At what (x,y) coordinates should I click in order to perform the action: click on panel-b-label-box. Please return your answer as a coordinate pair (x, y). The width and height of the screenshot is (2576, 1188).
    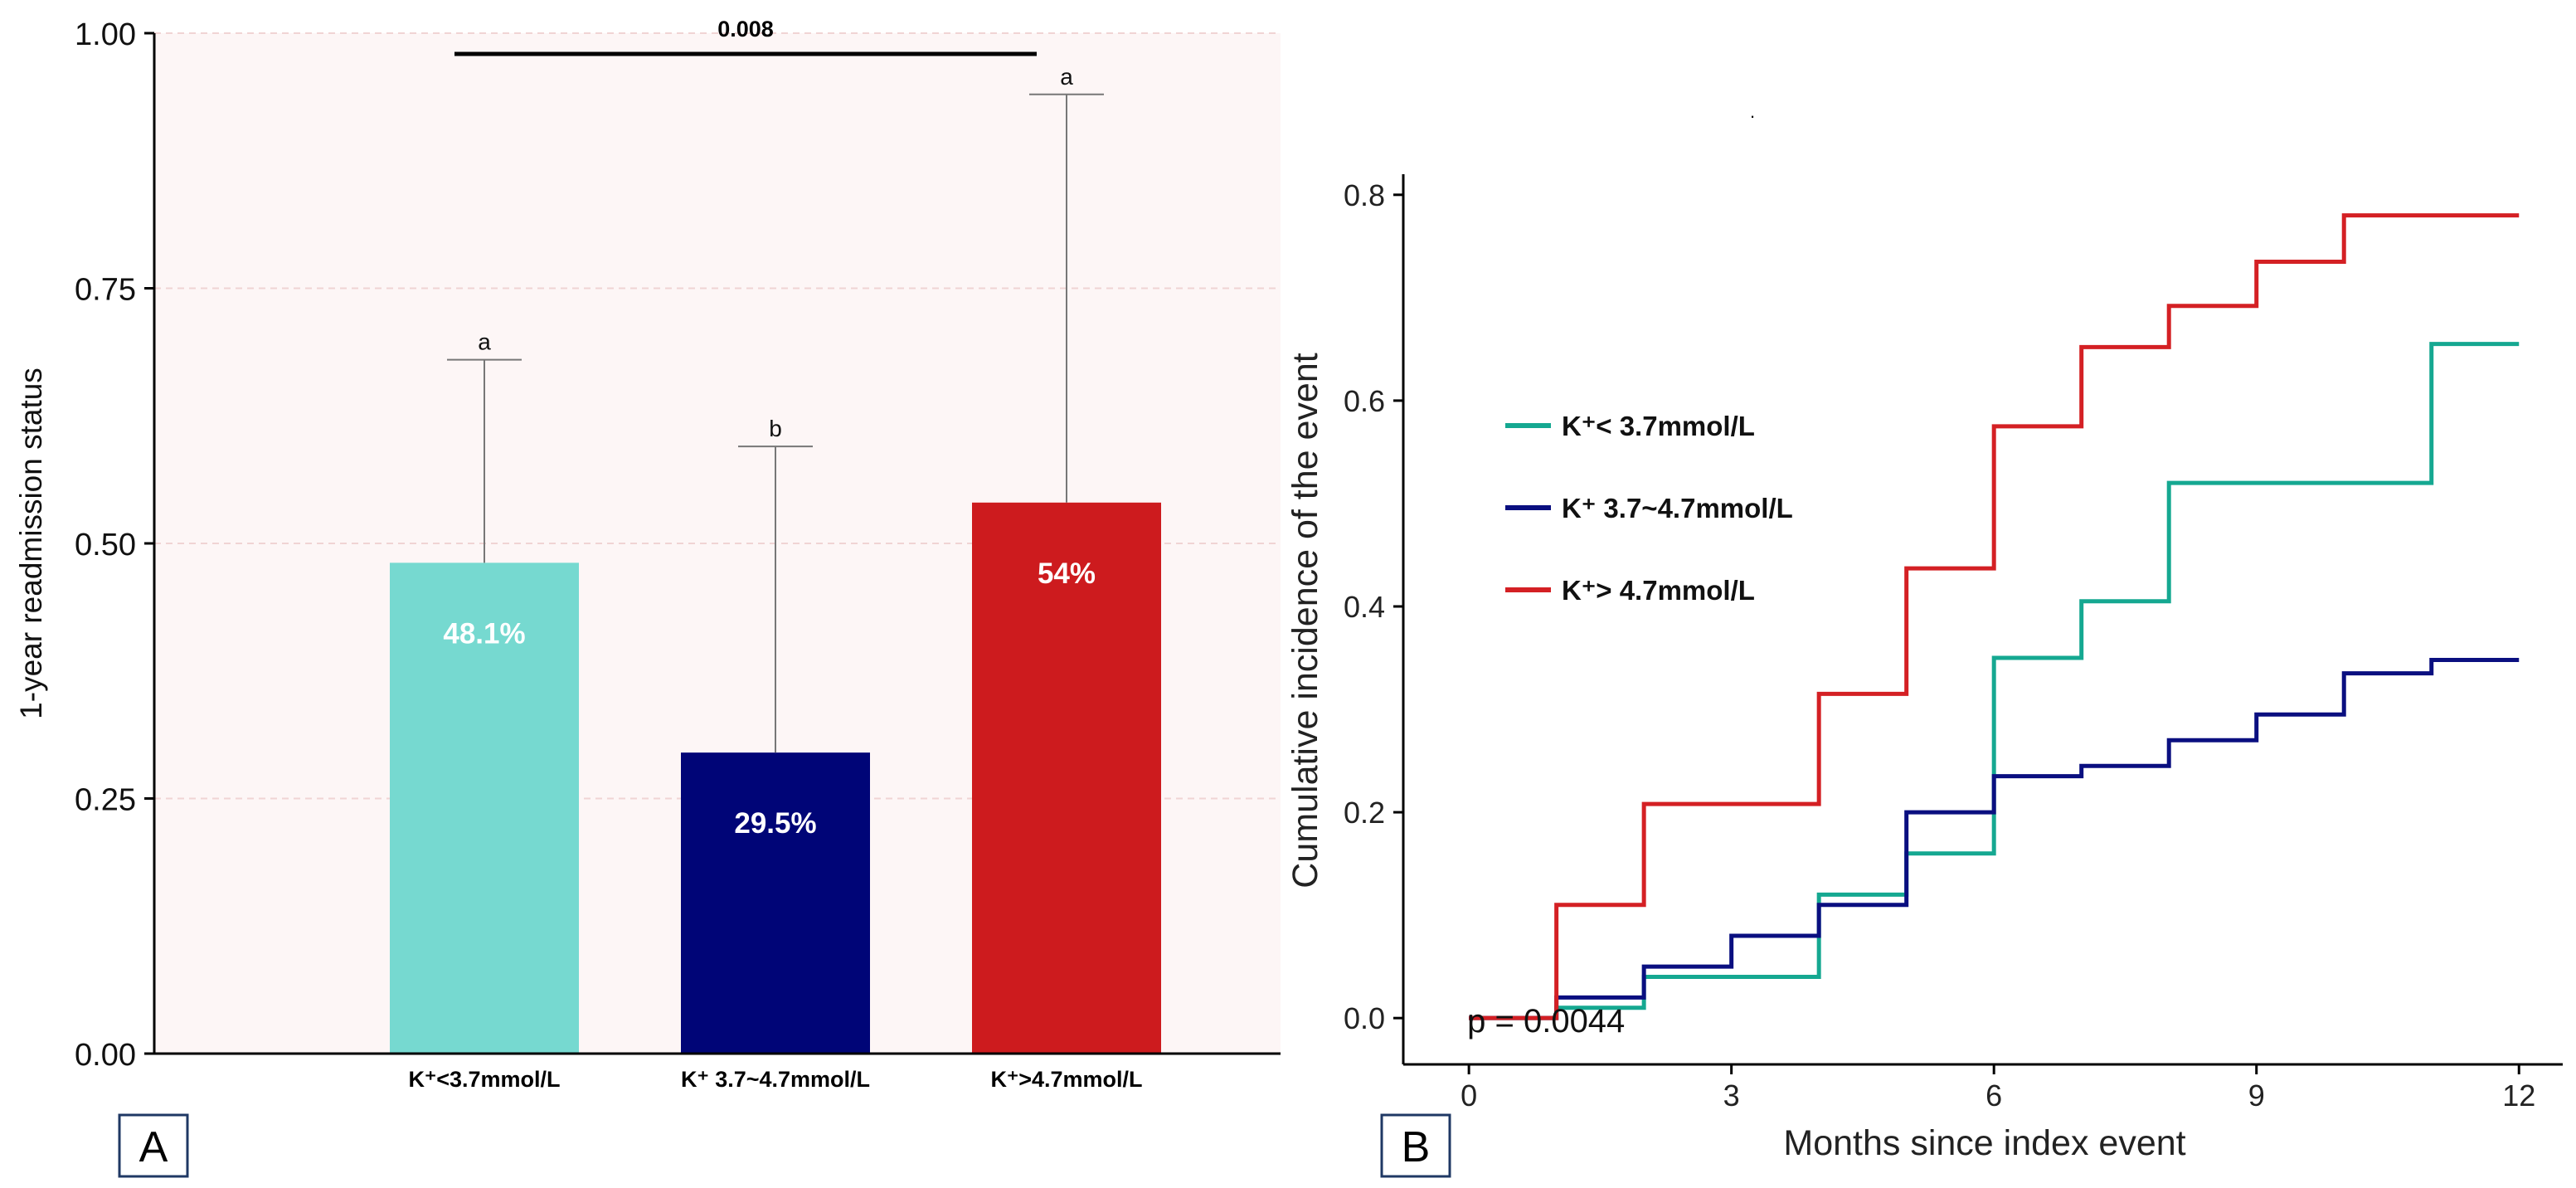
    Looking at the image, I should click on (1415, 1146).